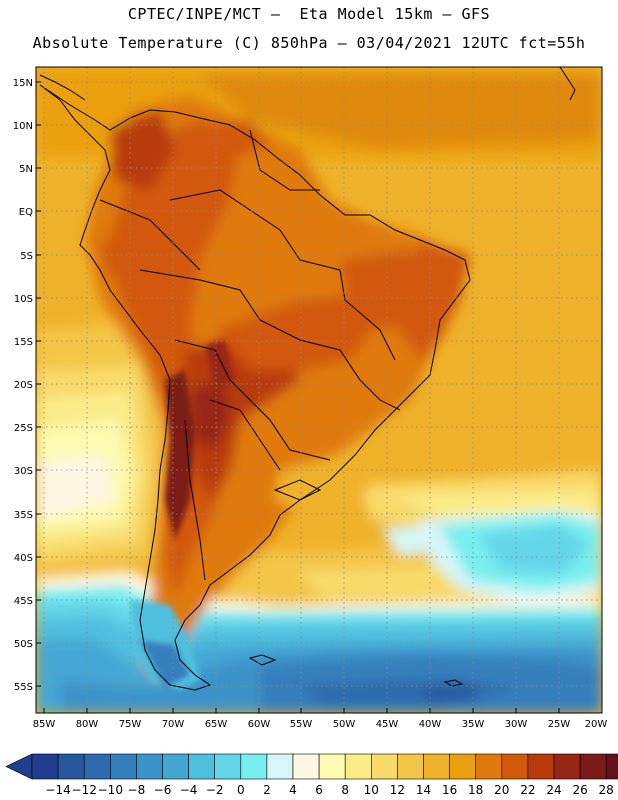 The image size is (618, 800). What do you see at coordinates (344, 724) in the screenshot?
I see `lon-label: 50W` at bounding box center [344, 724].